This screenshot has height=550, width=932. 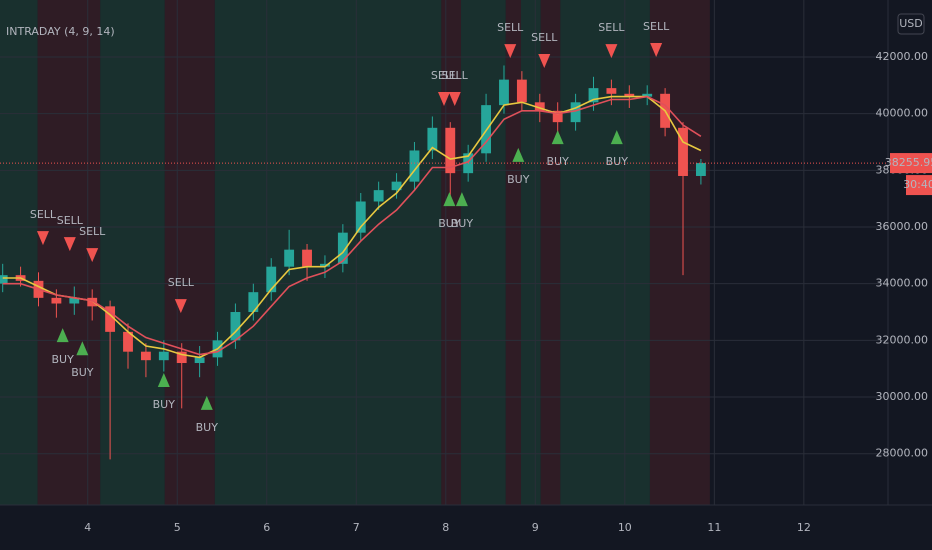 What do you see at coordinates (445, 527) in the screenshot?
I see `x-tick-label: 8` at bounding box center [445, 527].